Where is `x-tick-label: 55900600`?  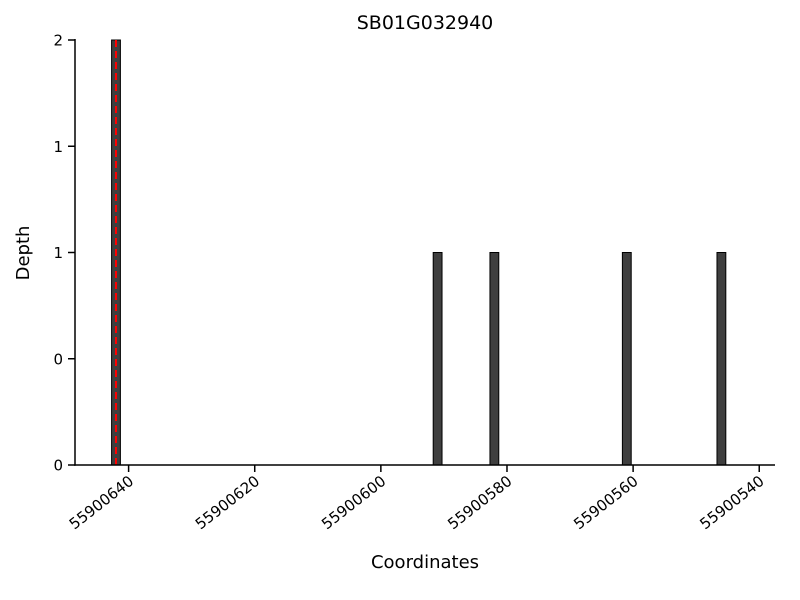
x-tick-label: 55900600 is located at coordinates (353, 502).